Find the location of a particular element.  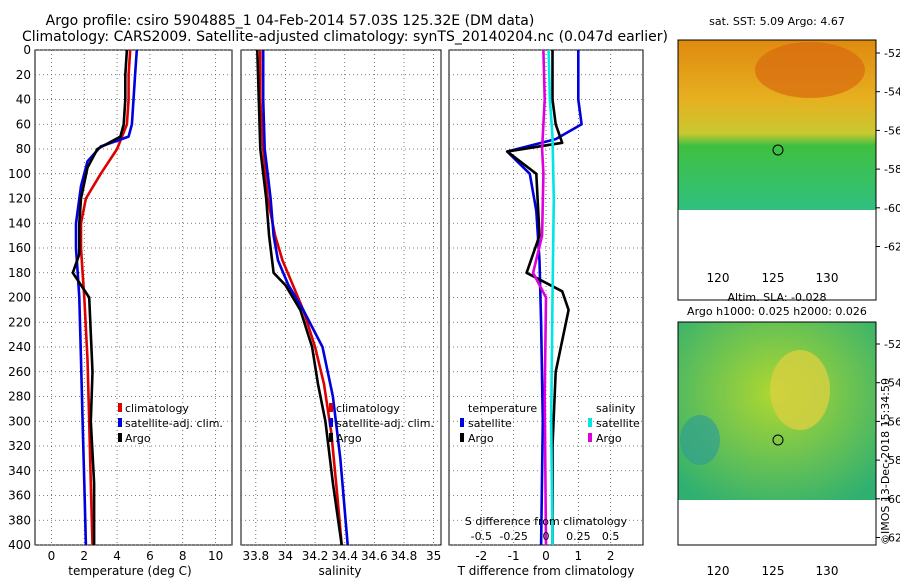

x-tick-label: 34 is located at coordinates (285, 556).